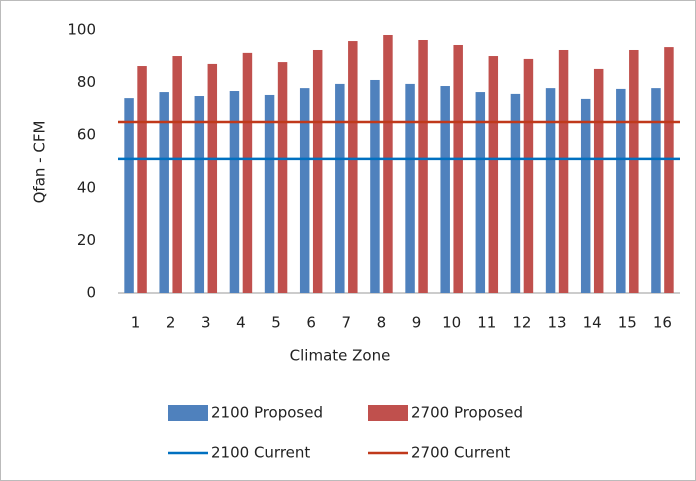 The height and width of the screenshot is (481, 696). I want to click on legend-label: 2700 Current, so click(460, 453).